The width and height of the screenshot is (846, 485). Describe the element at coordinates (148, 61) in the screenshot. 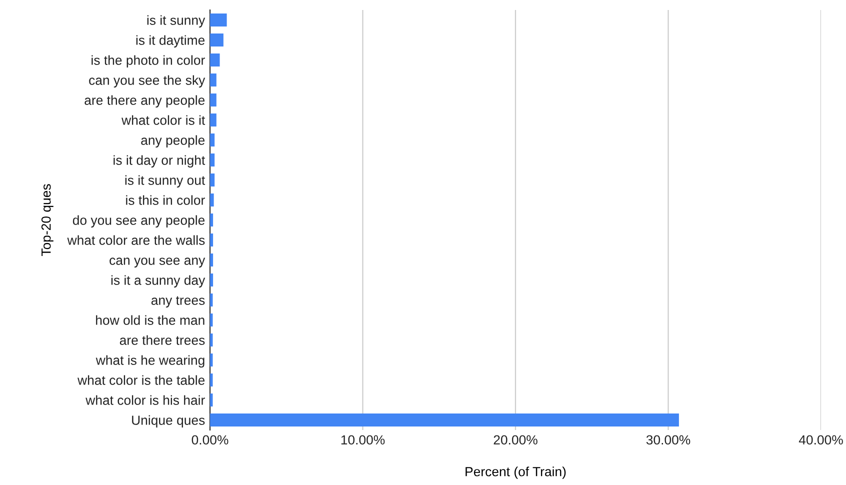

I see `y-tick-label: is the photo in color` at that location.